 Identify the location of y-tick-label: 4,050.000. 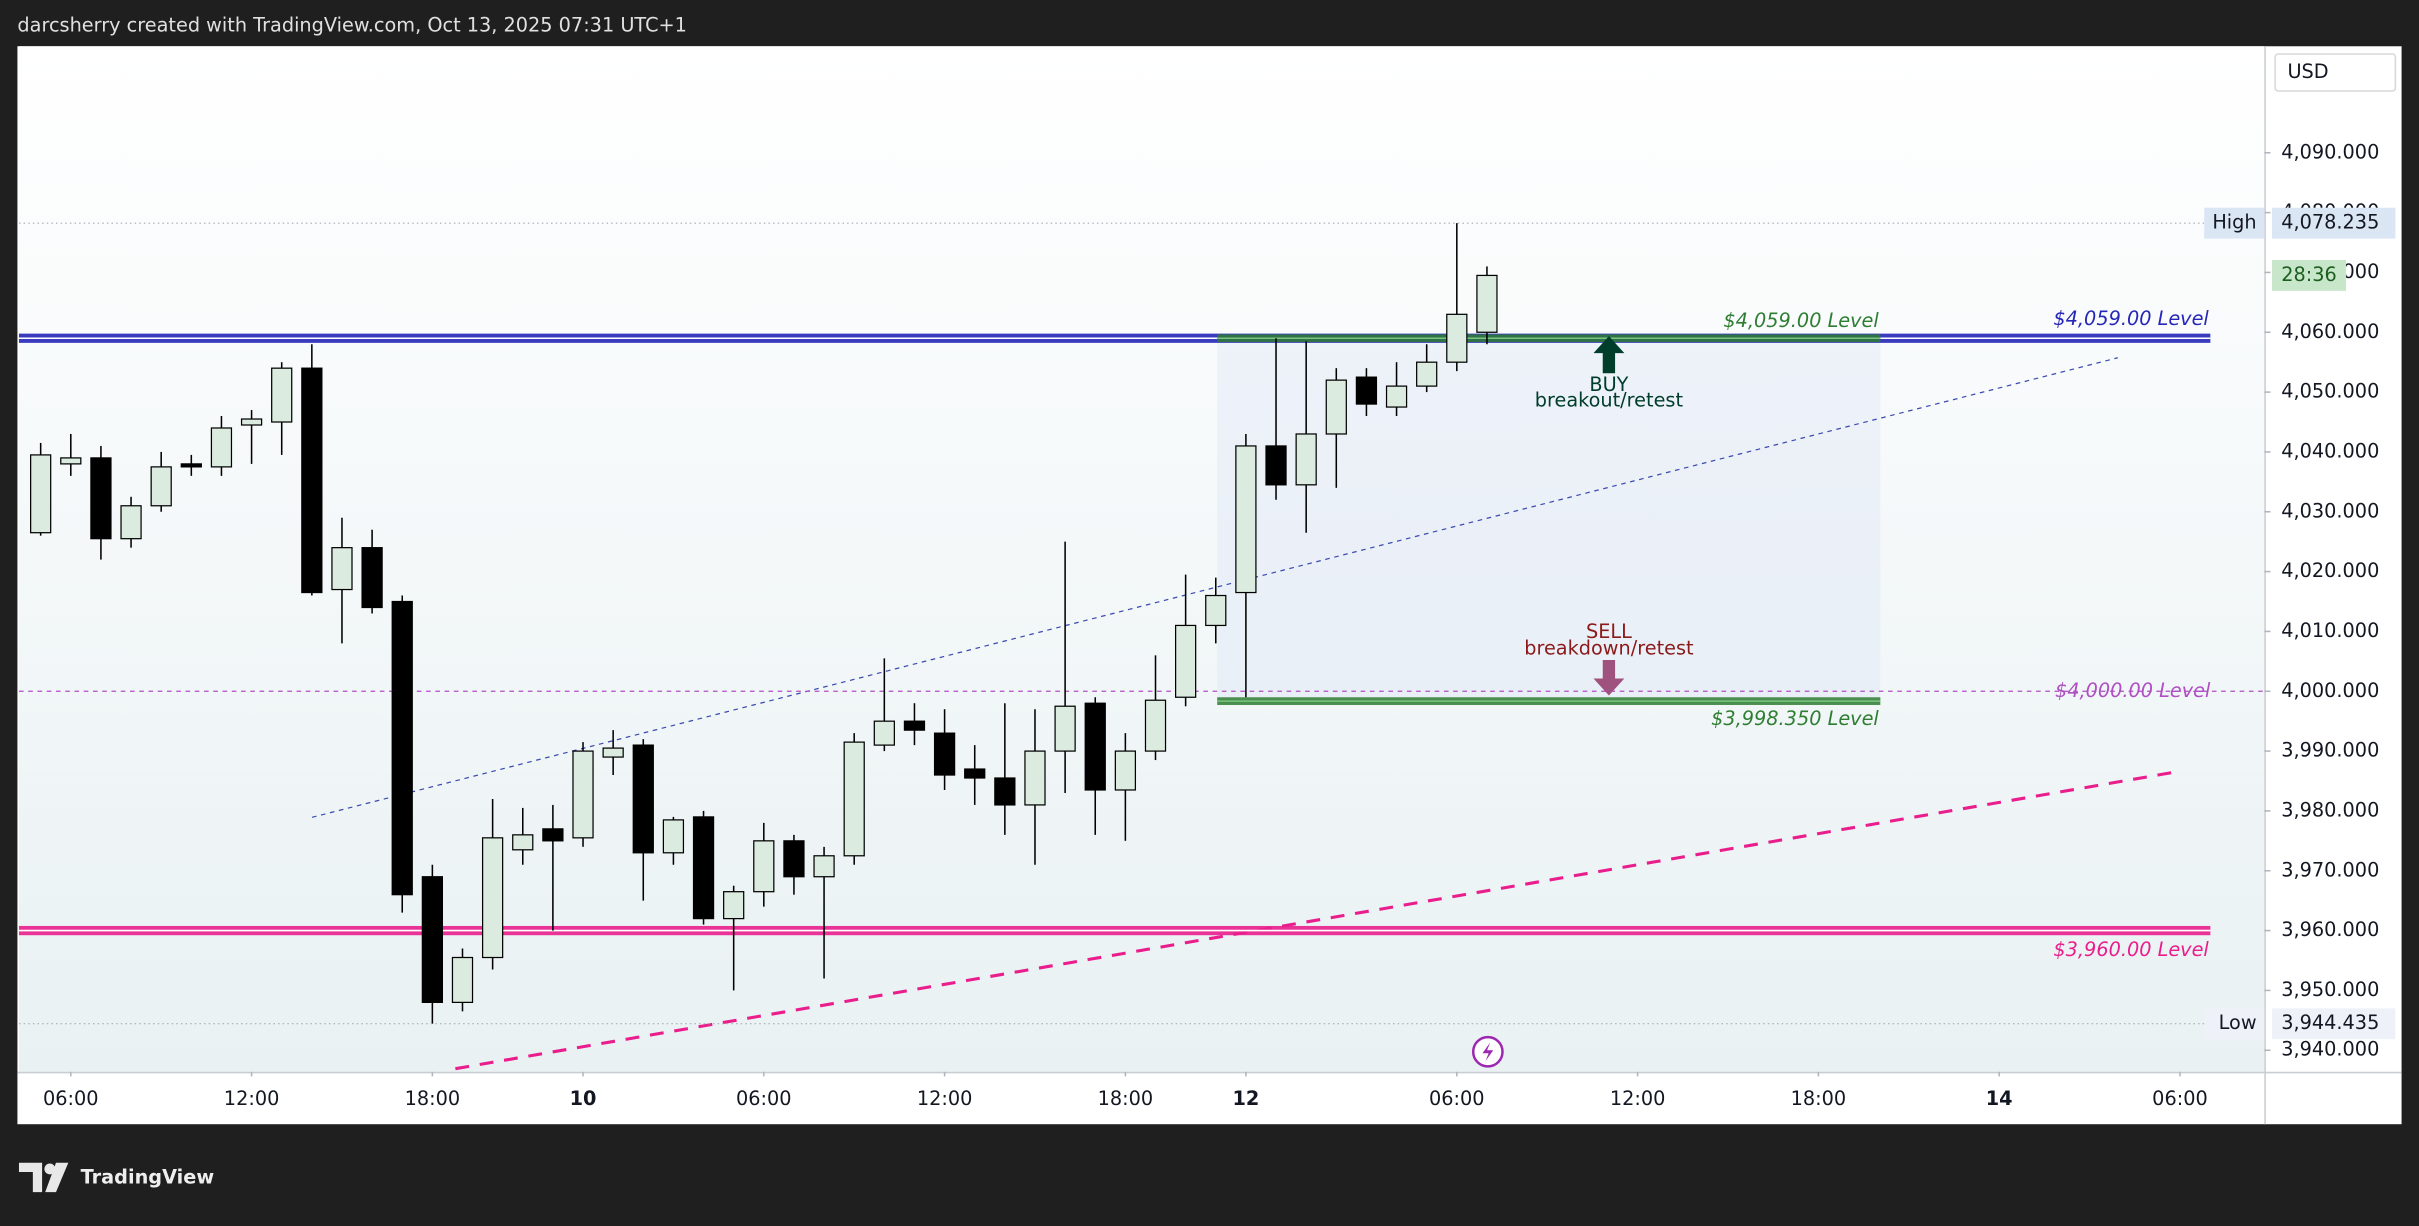
(2330, 391).